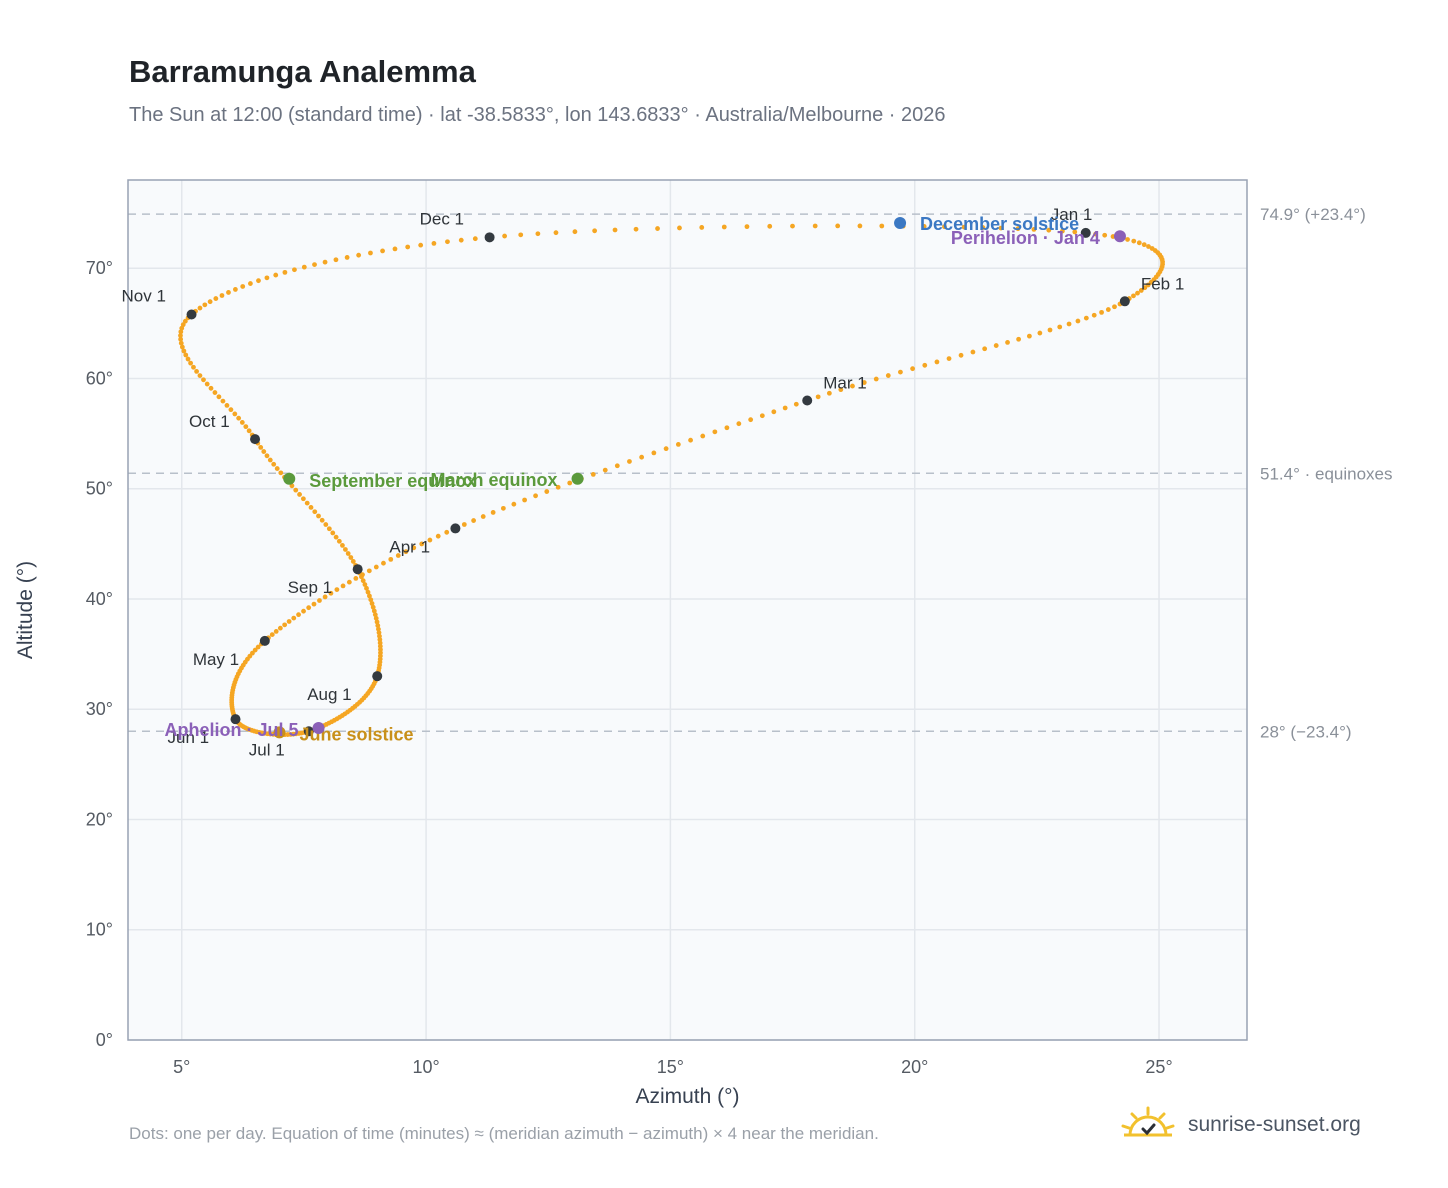  I want to click on x-tick-label: 10°, so click(425, 1067).